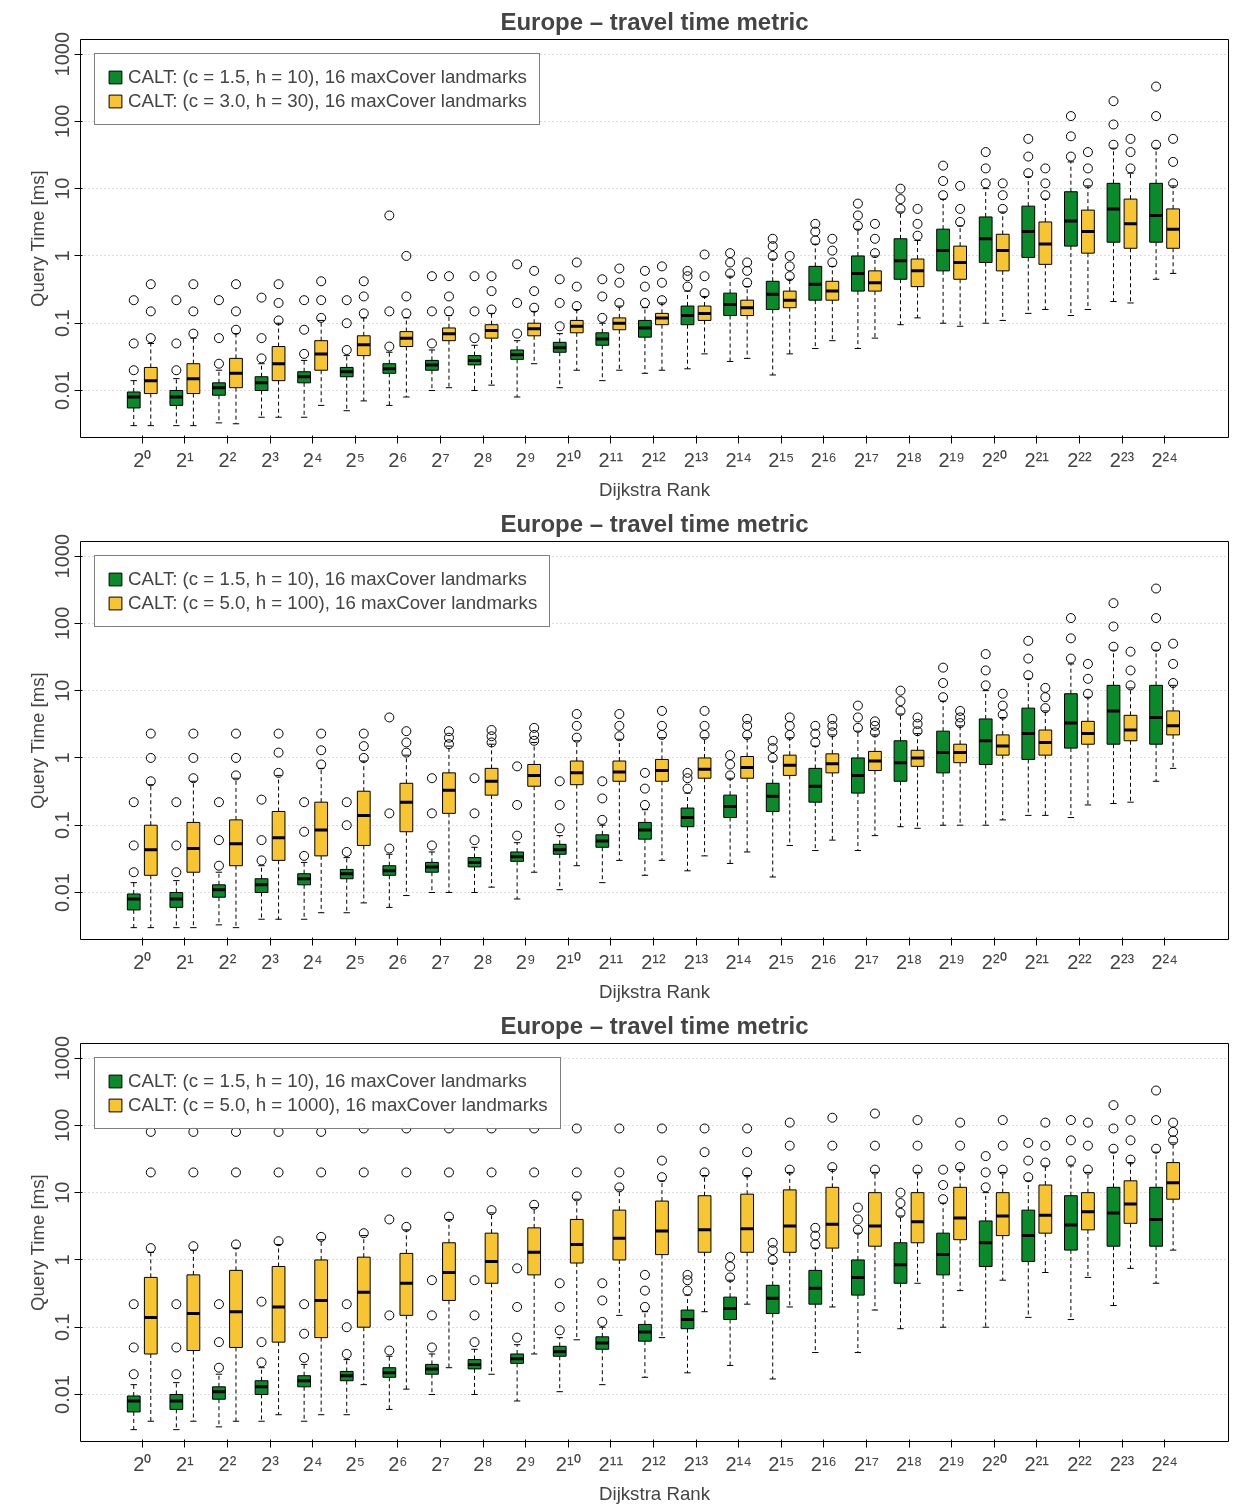 The height and width of the screenshot is (1512, 1237). I want to click on x-tick-label: 2¹³, so click(696, 961).